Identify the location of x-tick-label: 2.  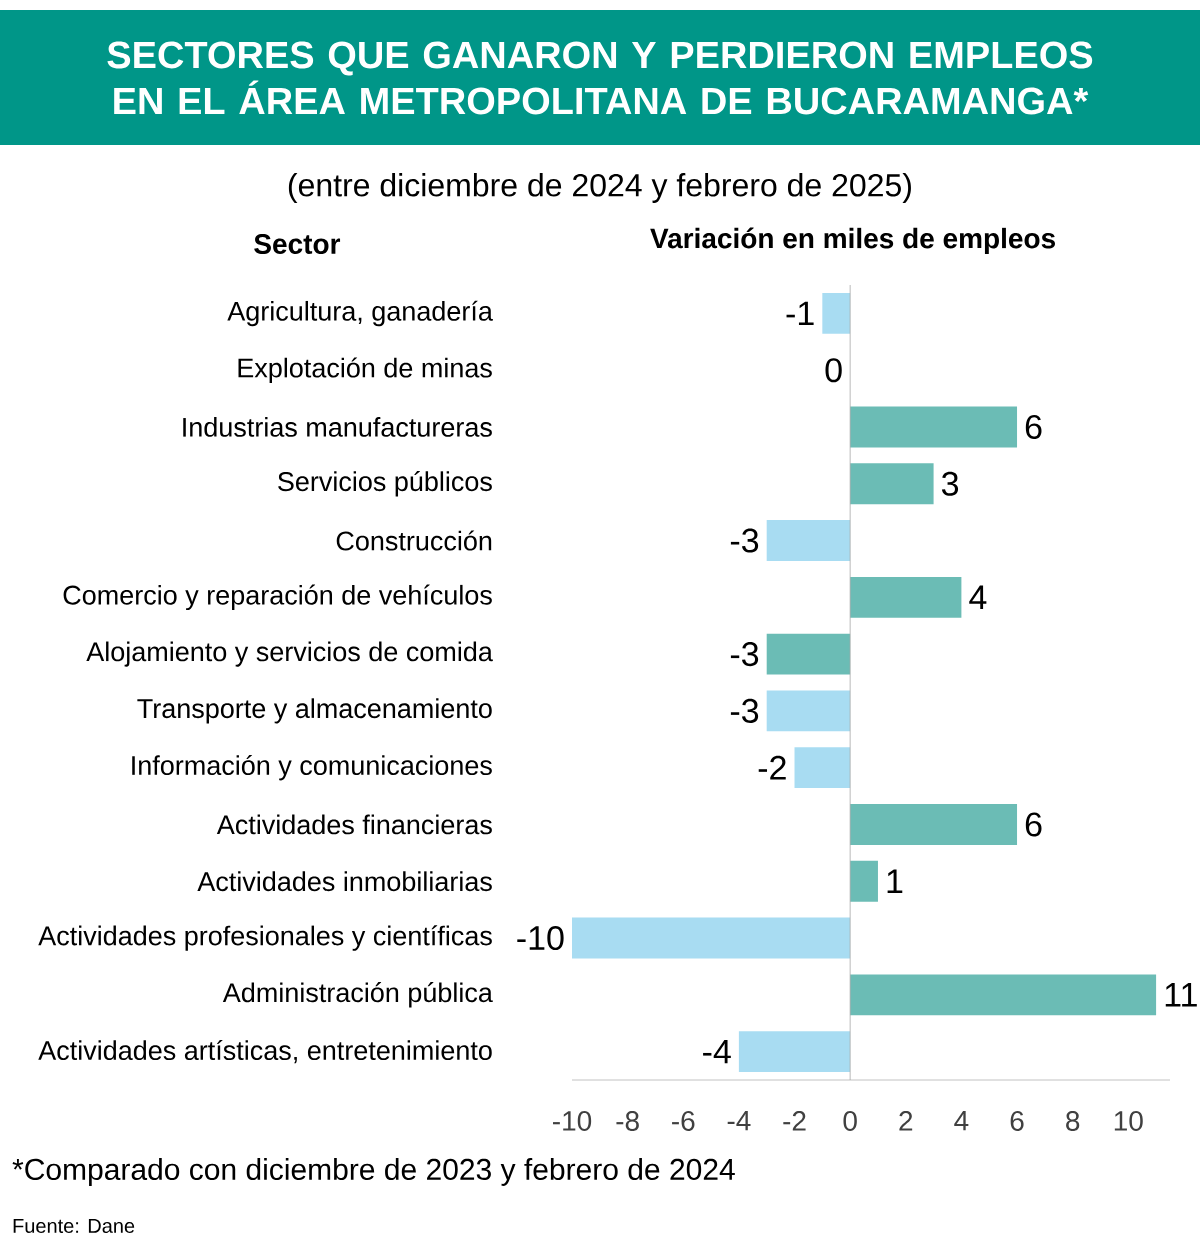
(906, 1121).